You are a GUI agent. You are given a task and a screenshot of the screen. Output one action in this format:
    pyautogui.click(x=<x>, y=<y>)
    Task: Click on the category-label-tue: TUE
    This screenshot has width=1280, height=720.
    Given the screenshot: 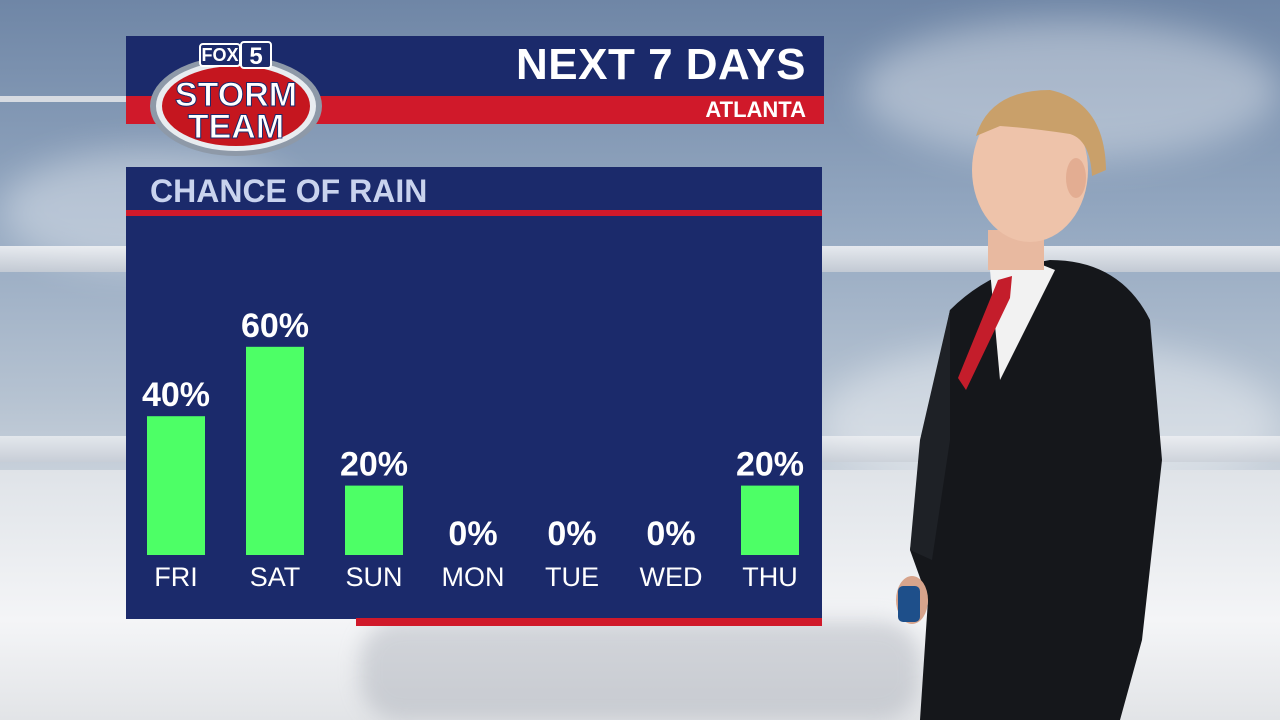 What is the action you would take?
    pyautogui.click(x=572, y=577)
    